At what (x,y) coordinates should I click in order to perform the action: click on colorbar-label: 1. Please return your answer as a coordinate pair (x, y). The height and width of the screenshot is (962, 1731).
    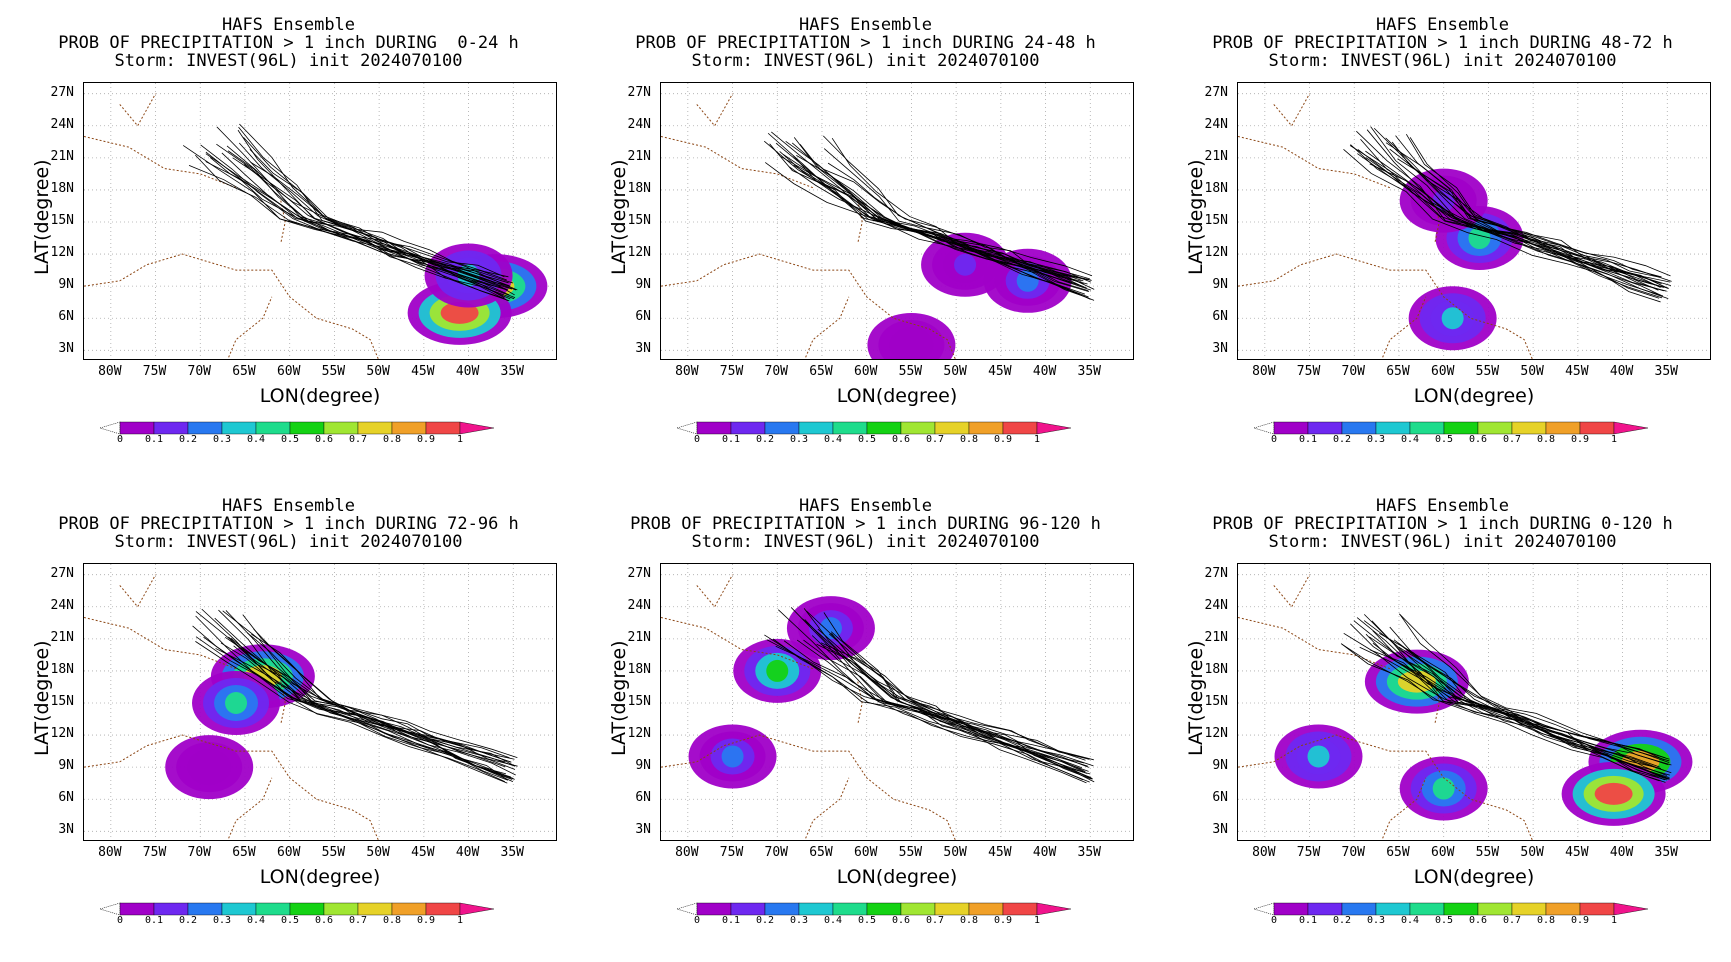
    Looking at the image, I should click on (1614, 920).